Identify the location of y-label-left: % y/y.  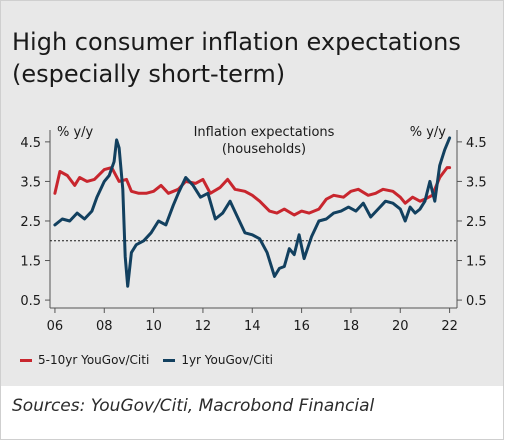
(75, 132).